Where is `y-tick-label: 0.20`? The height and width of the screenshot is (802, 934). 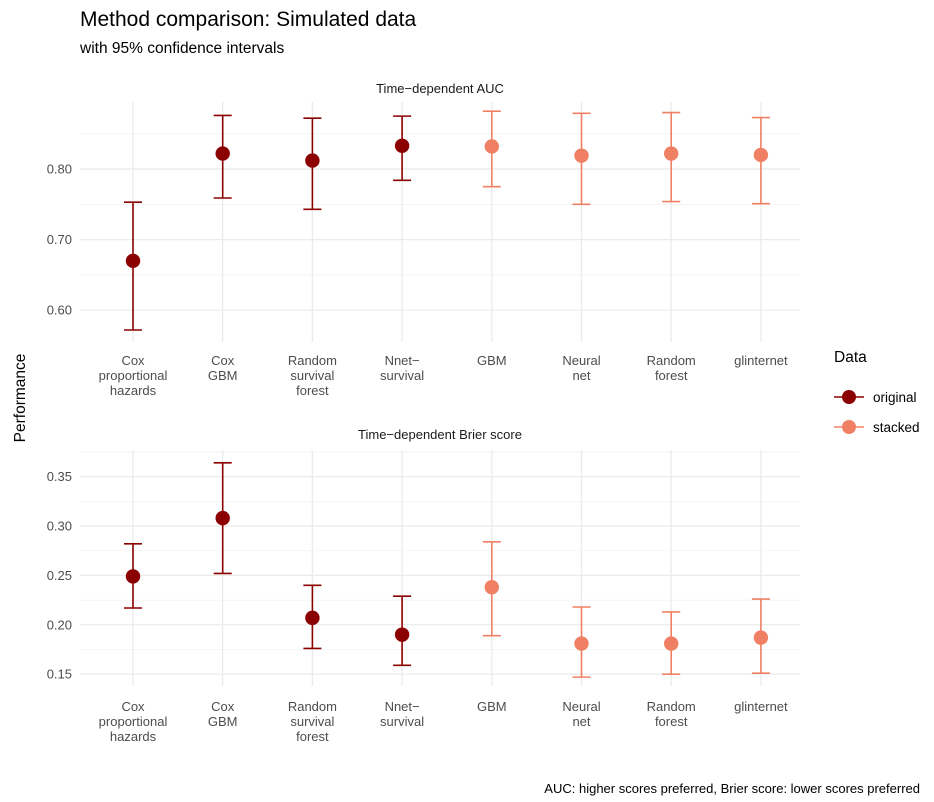 y-tick-label: 0.20 is located at coordinates (59, 624).